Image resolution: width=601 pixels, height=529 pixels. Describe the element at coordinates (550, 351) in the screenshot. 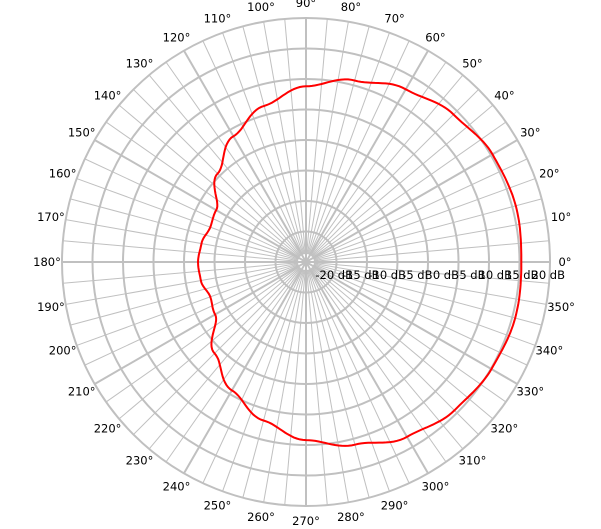

I see `angle-tick-label: 340°` at that location.